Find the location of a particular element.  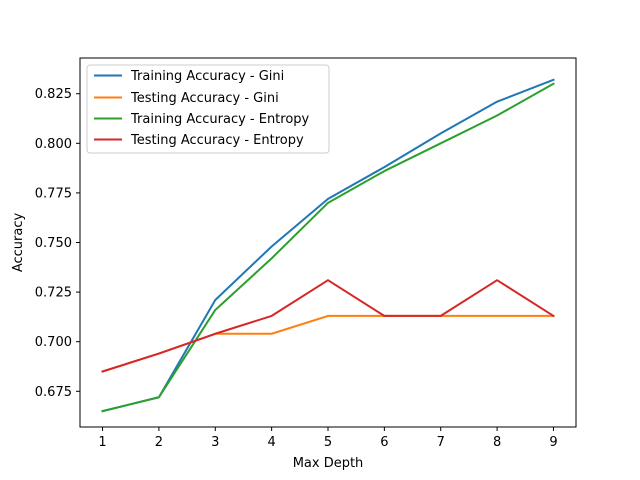

y-tick-label: 0.800 is located at coordinates (53, 144).